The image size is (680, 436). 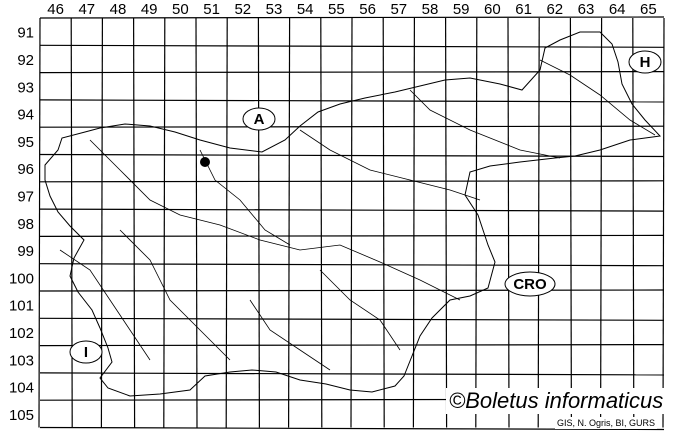 I want to click on column-label: 62, so click(x=554, y=9).